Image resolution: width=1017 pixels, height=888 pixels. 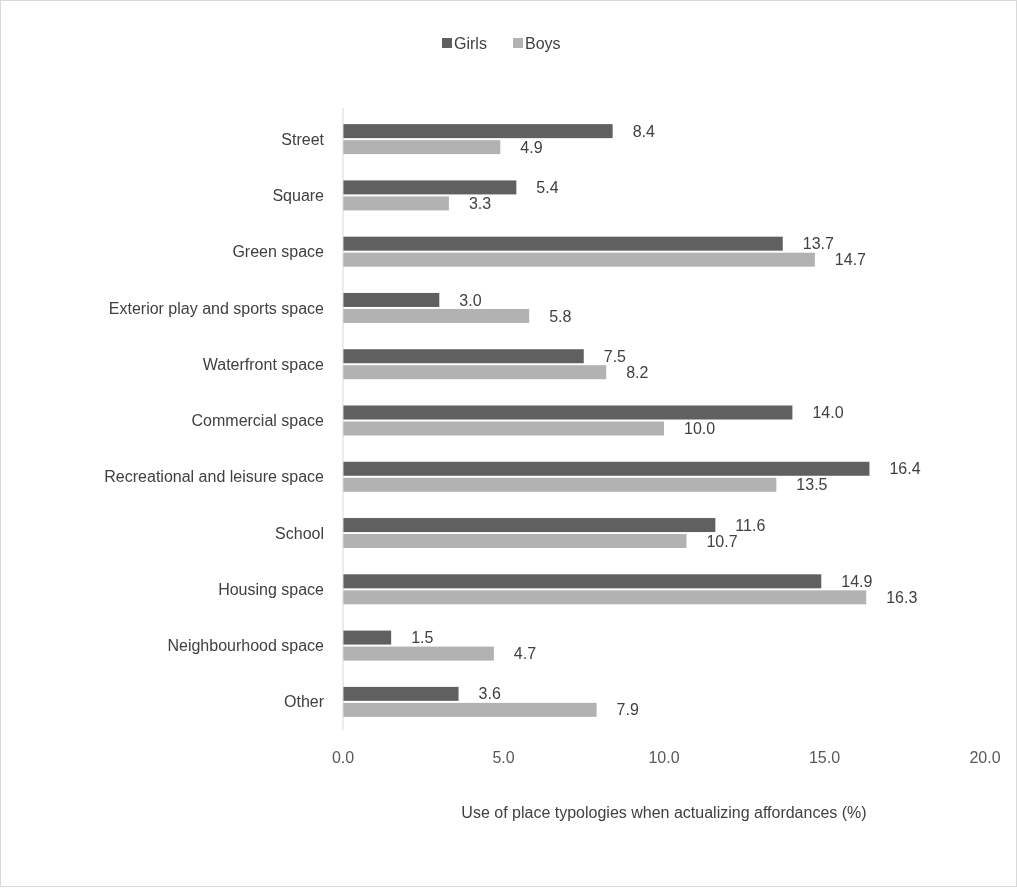 What do you see at coordinates (489, 694) in the screenshot?
I see `data-label: 3.6` at bounding box center [489, 694].